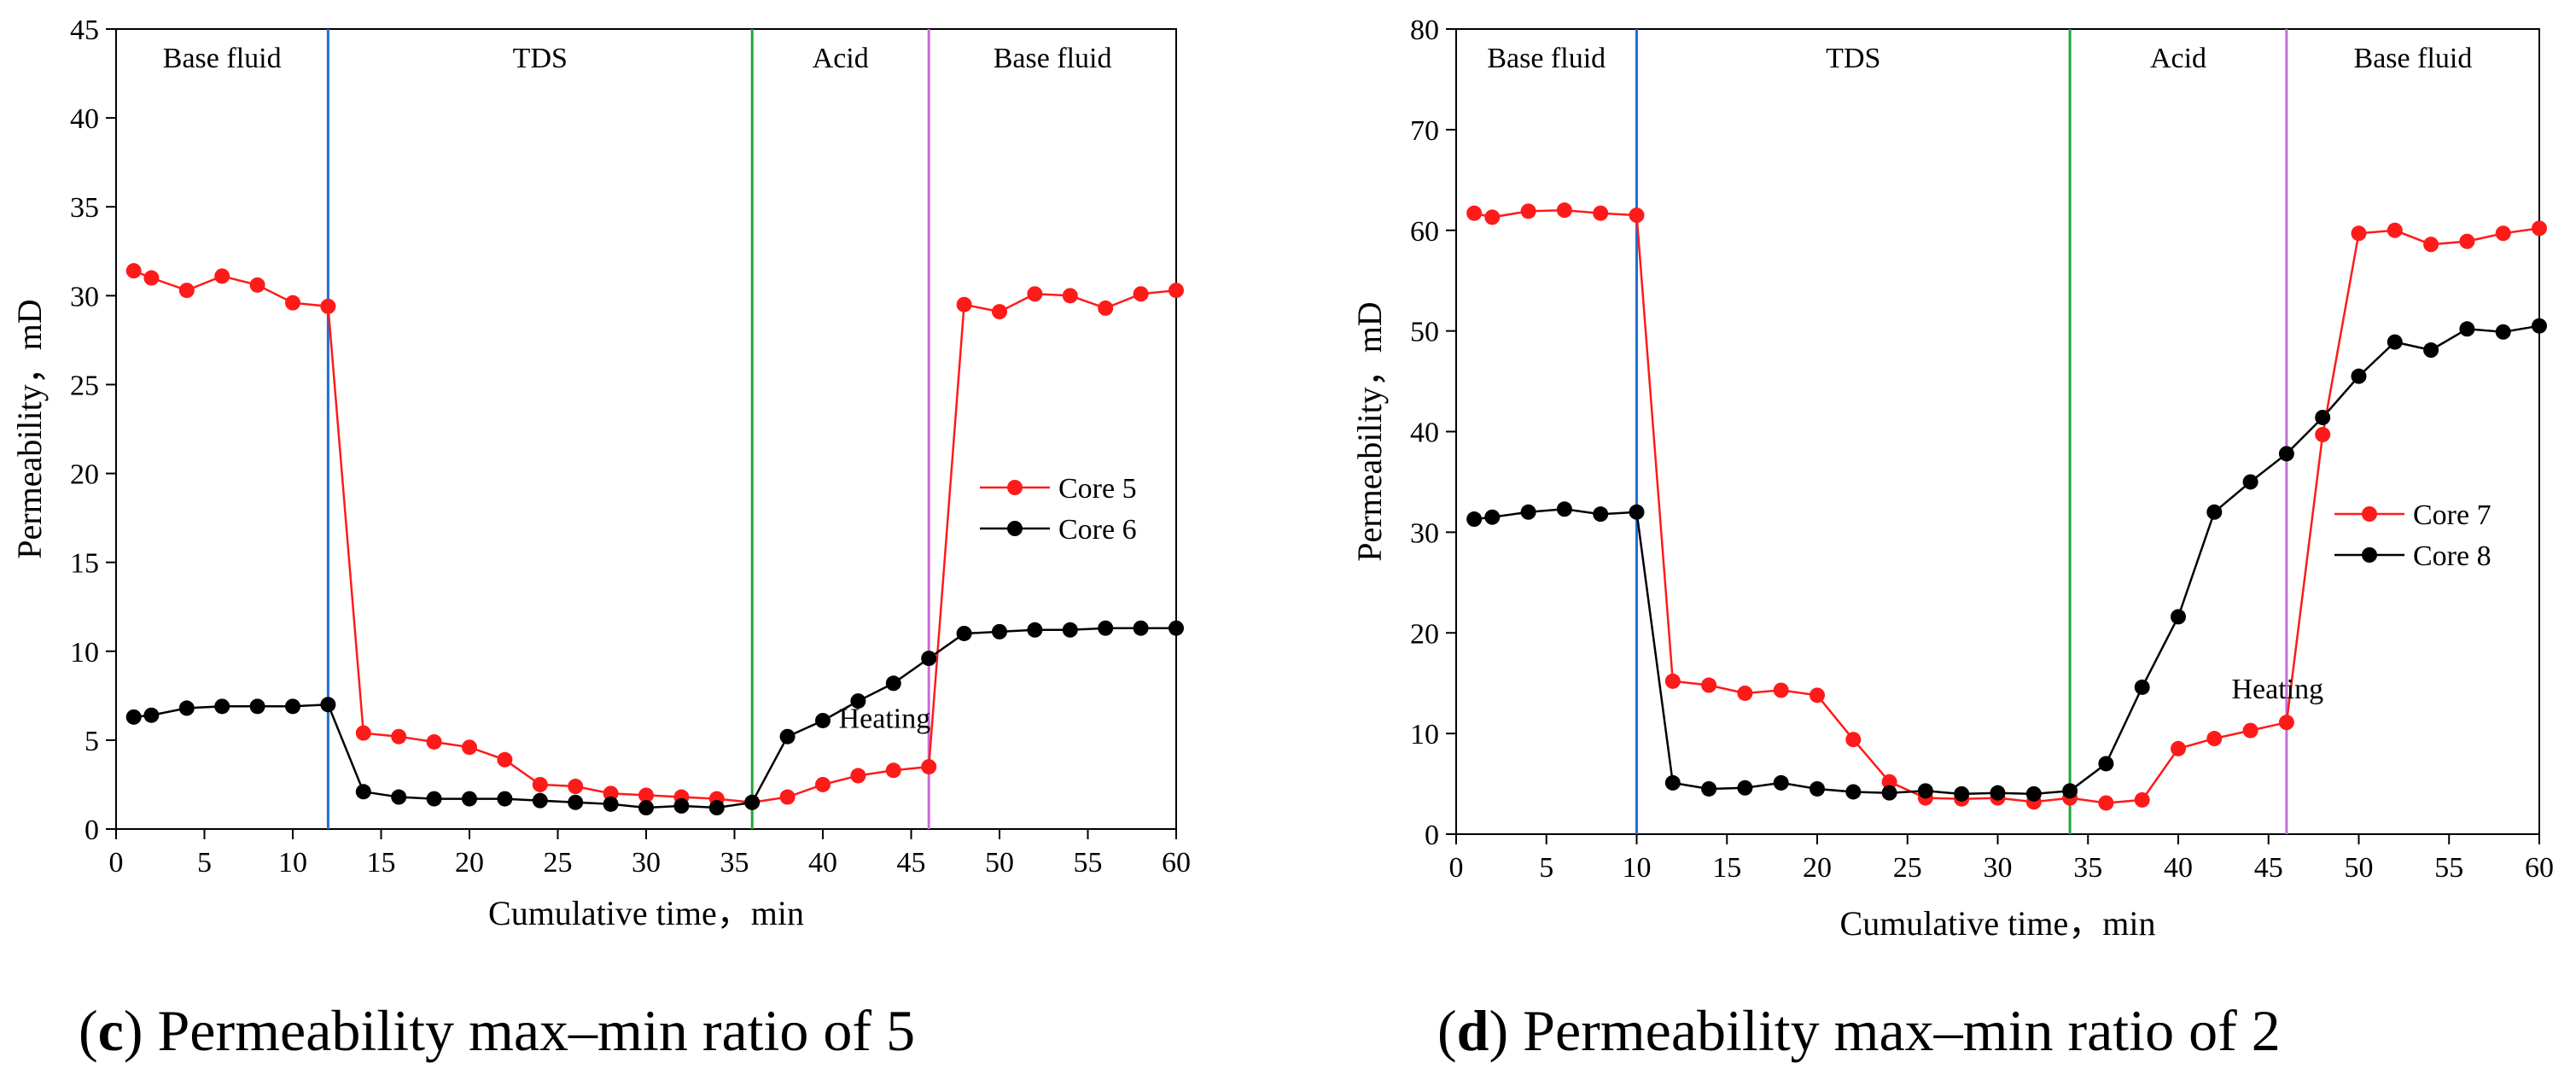  What do you see at coordinates (1998, 924) in the screenshot?
I see `x-axis-label: Cumulative time，min` at bounding box center [1998, 924].